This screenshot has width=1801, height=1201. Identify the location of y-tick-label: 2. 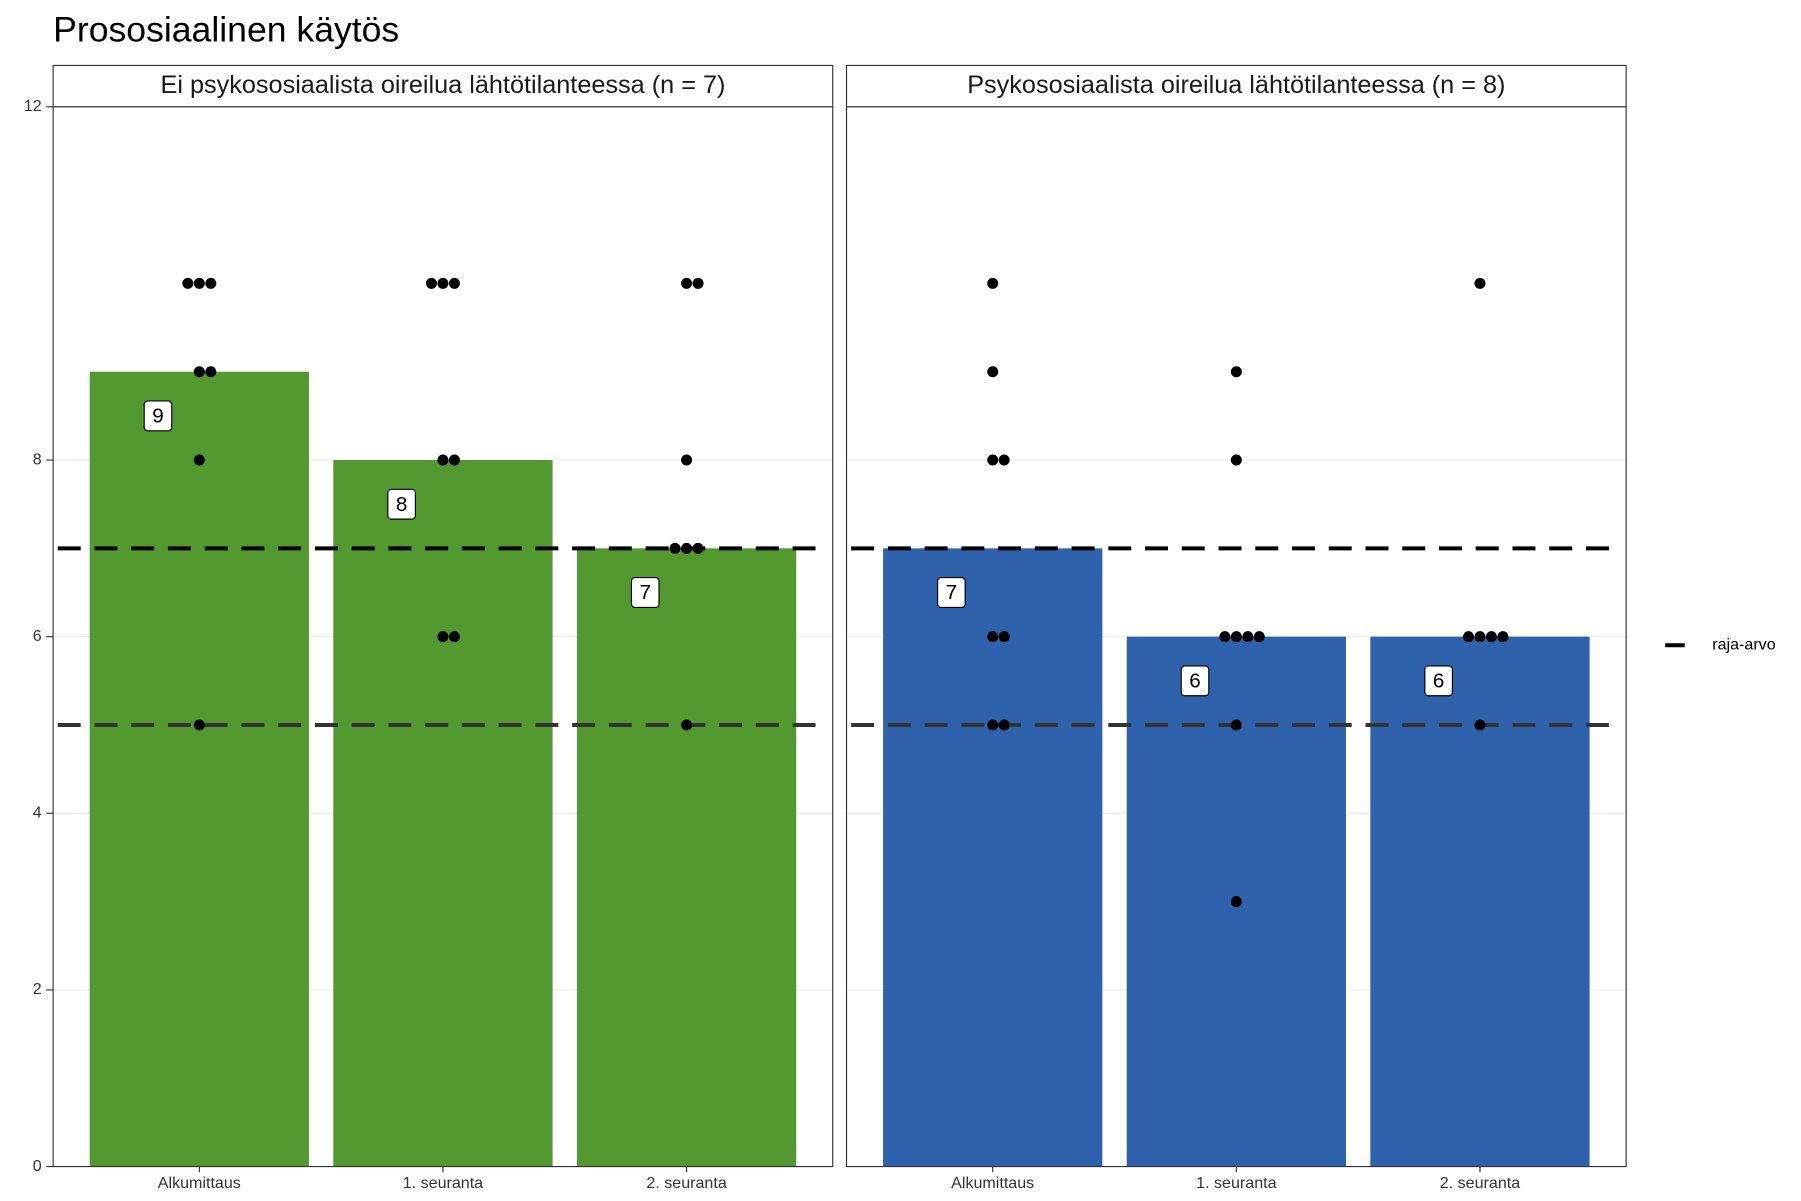
(37, 989).